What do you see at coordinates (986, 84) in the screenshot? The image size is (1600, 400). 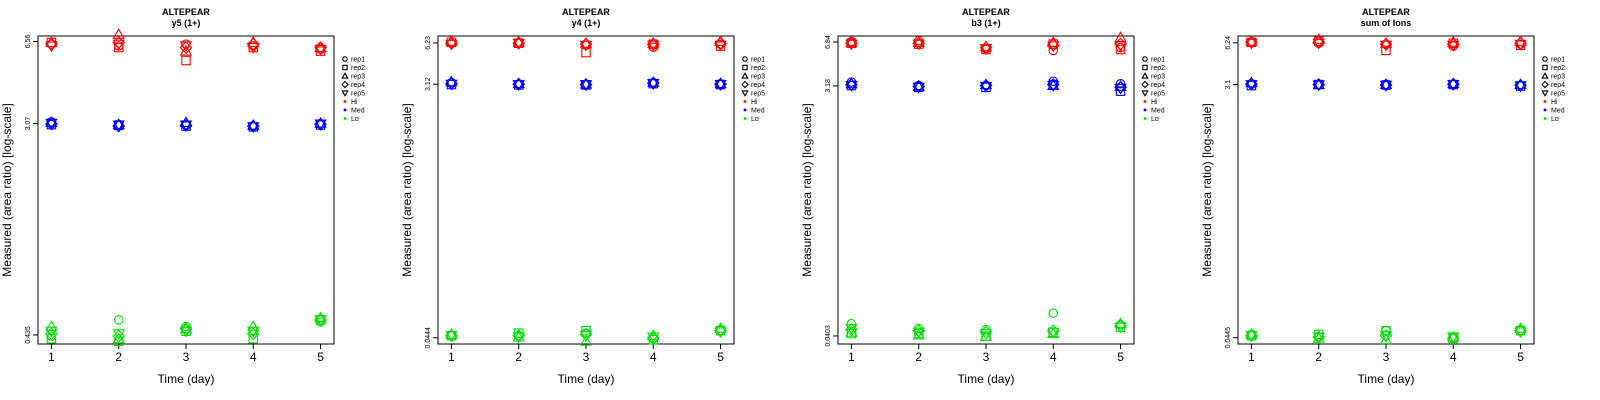 I see `point-rep3-med-day3` at bounding box center [986, 84].